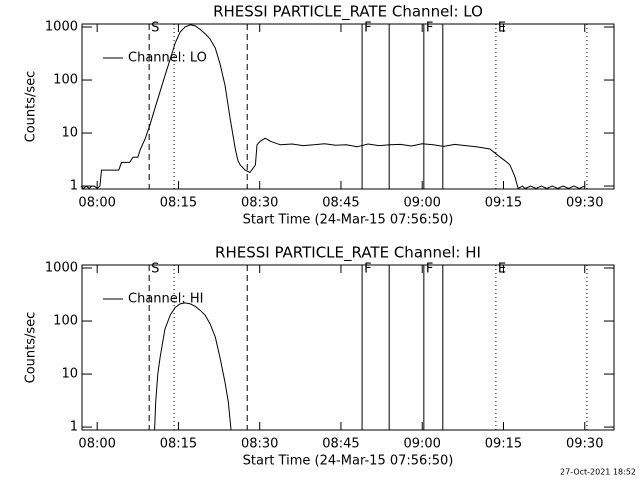 Image resolution: width=640 pixels, height=480 pixels. Describe the element at coordinates (598, 472) in the screenshot. I see `footer: 27-Oct-2021 18:52` at that location.